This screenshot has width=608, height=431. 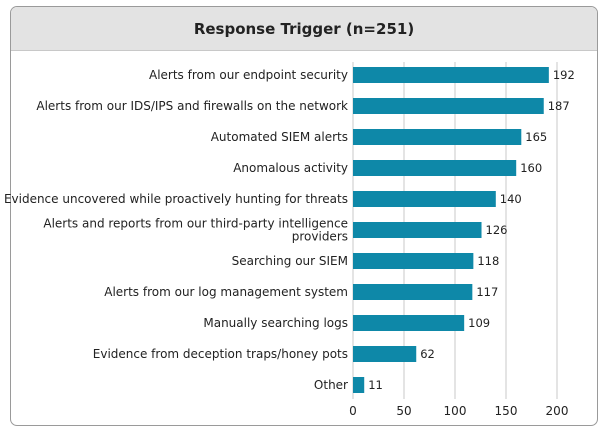 I want to click on category-label: providers, so click(x=320, y=237).